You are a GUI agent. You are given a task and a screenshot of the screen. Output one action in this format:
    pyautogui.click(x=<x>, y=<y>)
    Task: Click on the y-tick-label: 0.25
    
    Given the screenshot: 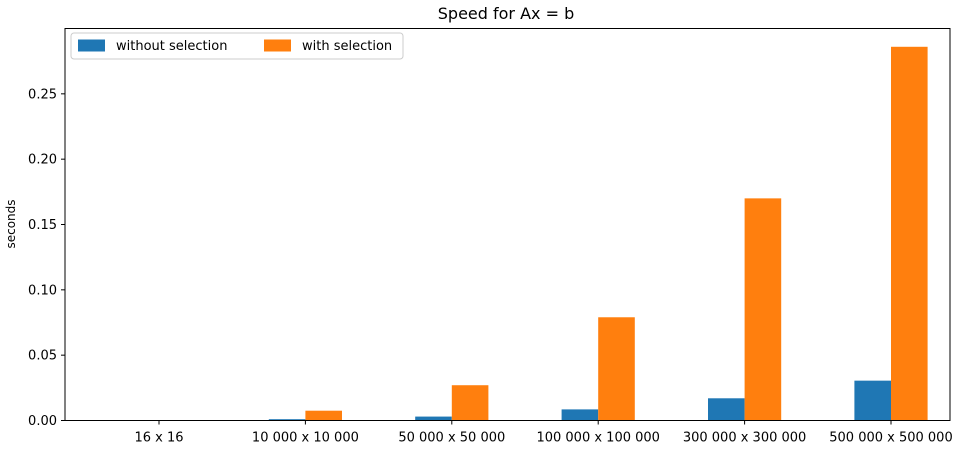 What is the action you would take?
    pyautogui.click(x=42, y=94)
    